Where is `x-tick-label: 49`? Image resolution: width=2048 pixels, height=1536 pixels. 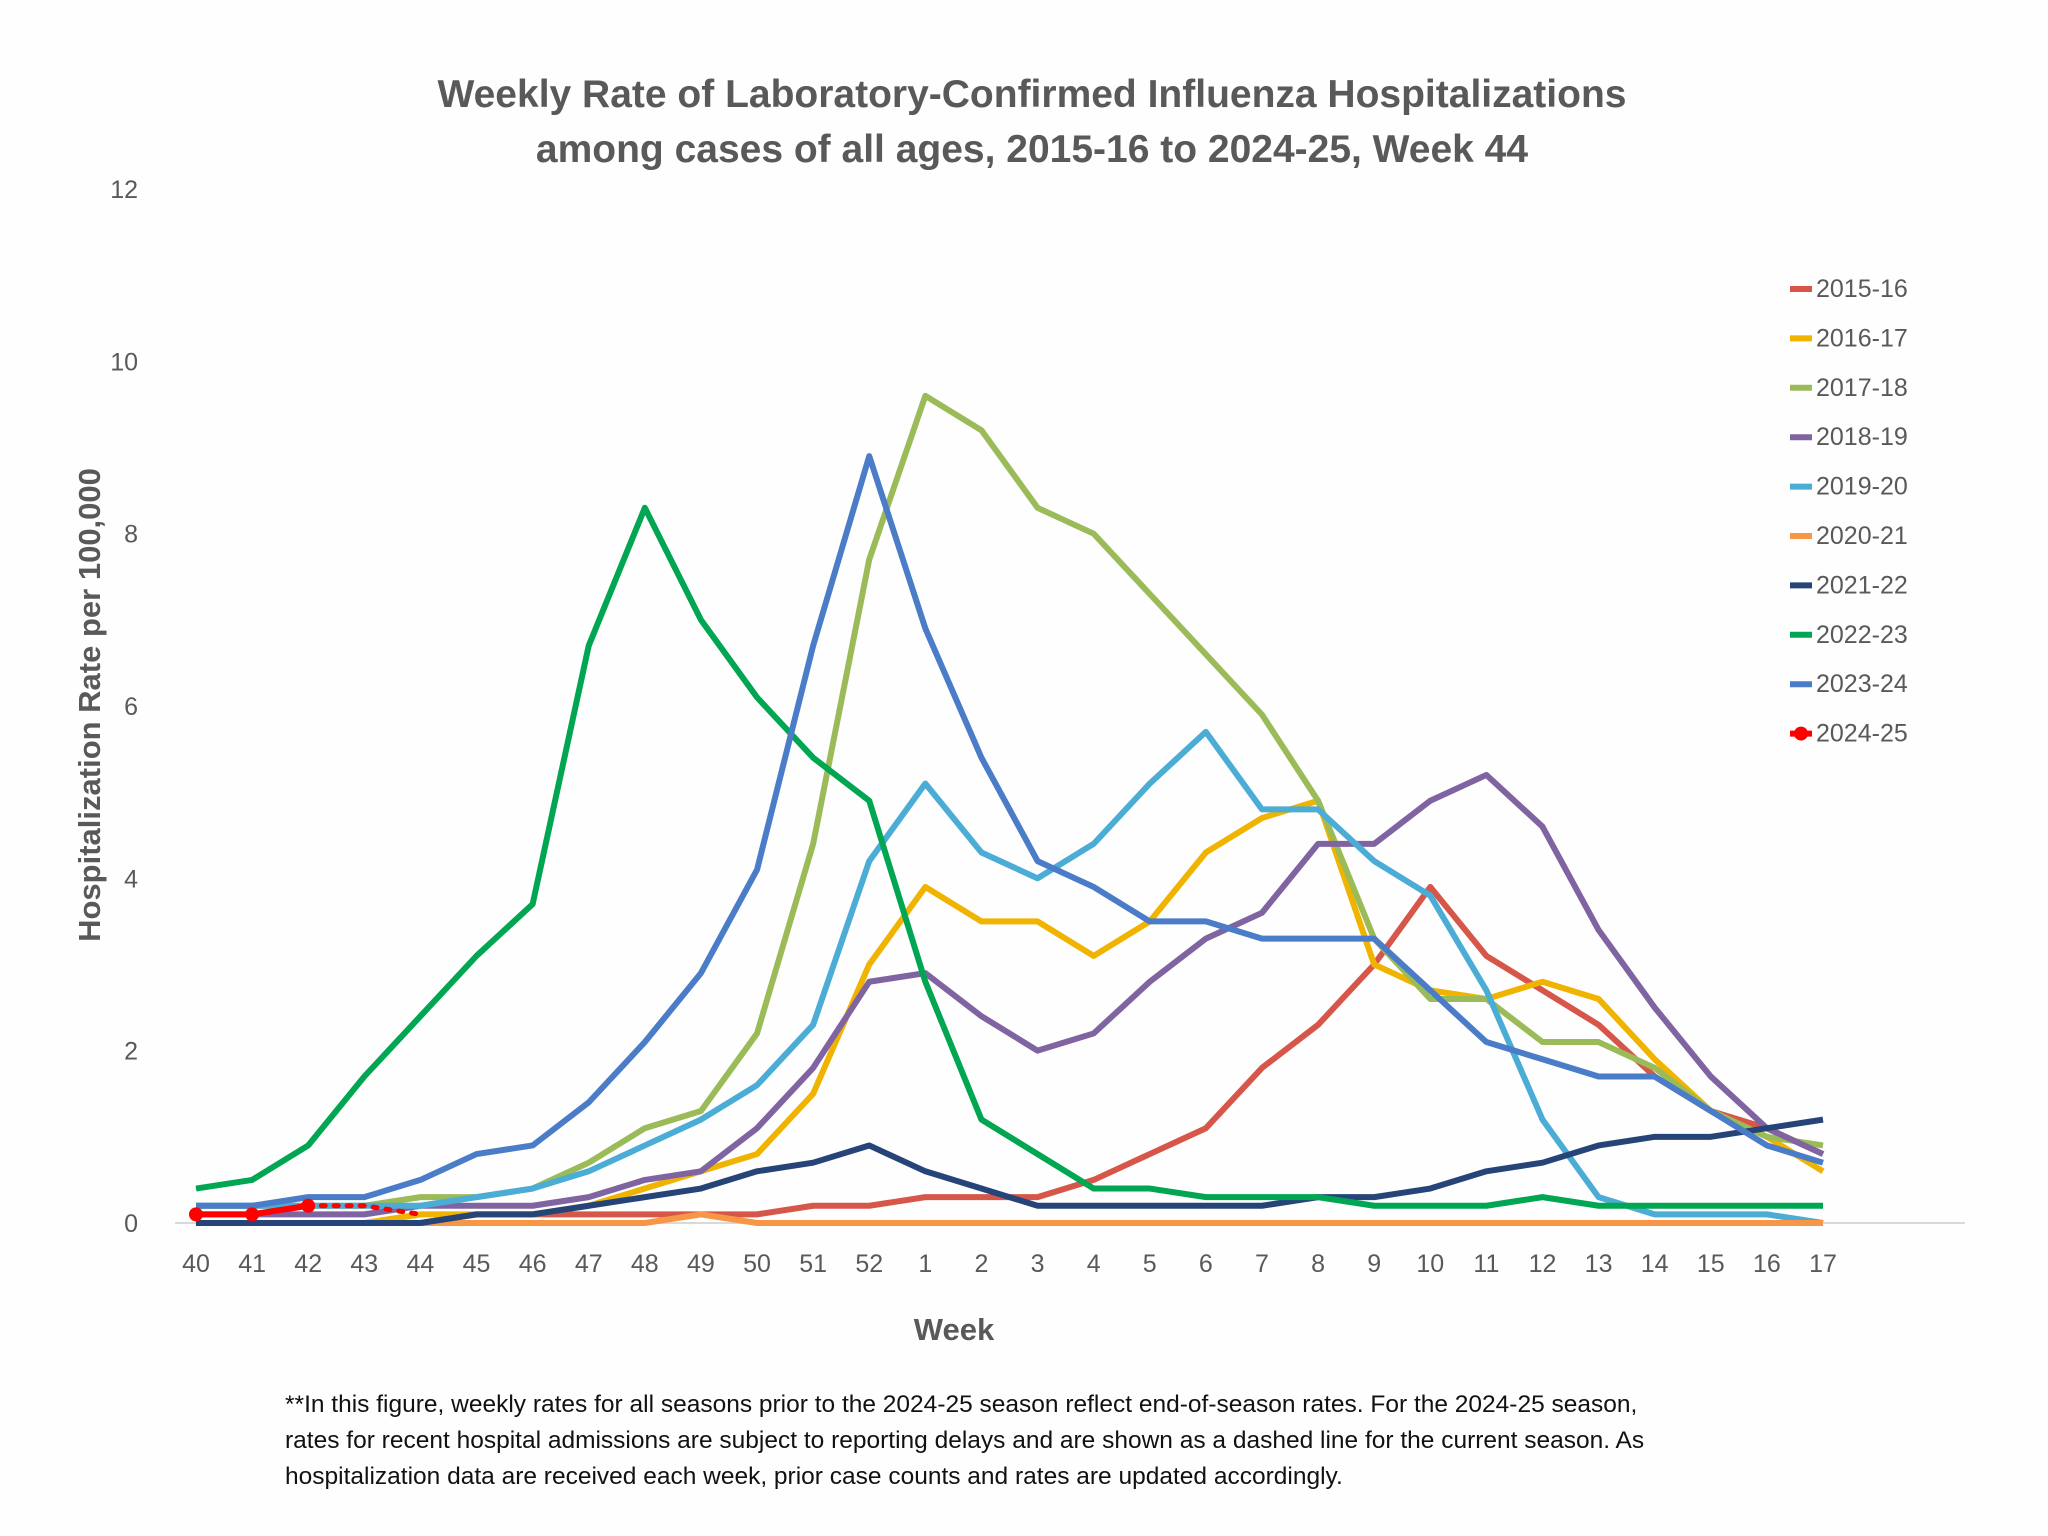
x-tick-label: 49 is located at coordinates (701, 1264).